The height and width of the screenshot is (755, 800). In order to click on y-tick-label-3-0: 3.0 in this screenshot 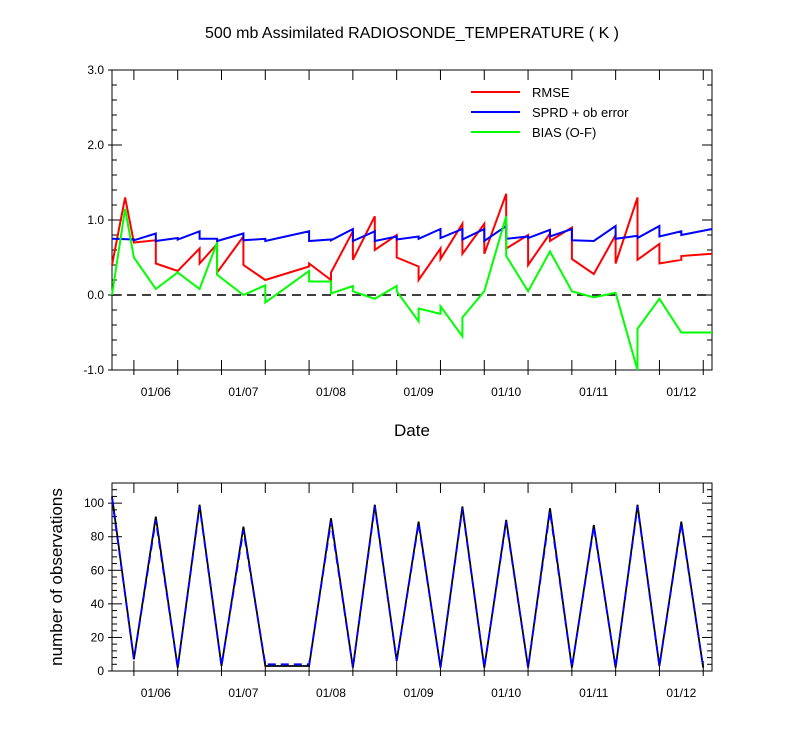, I will do `click(95, 70)`.